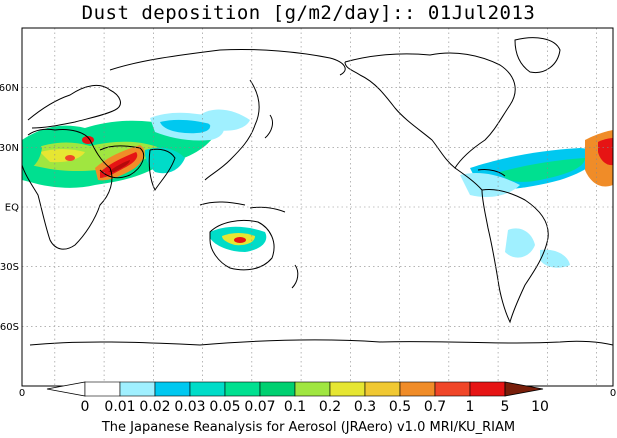 This screenshot has width=617, height=438. What do you see at coordinates (189, 407) in the screenshot?
I see `colorbar-tick-label: 0.03` at bounding box center [189, 407].